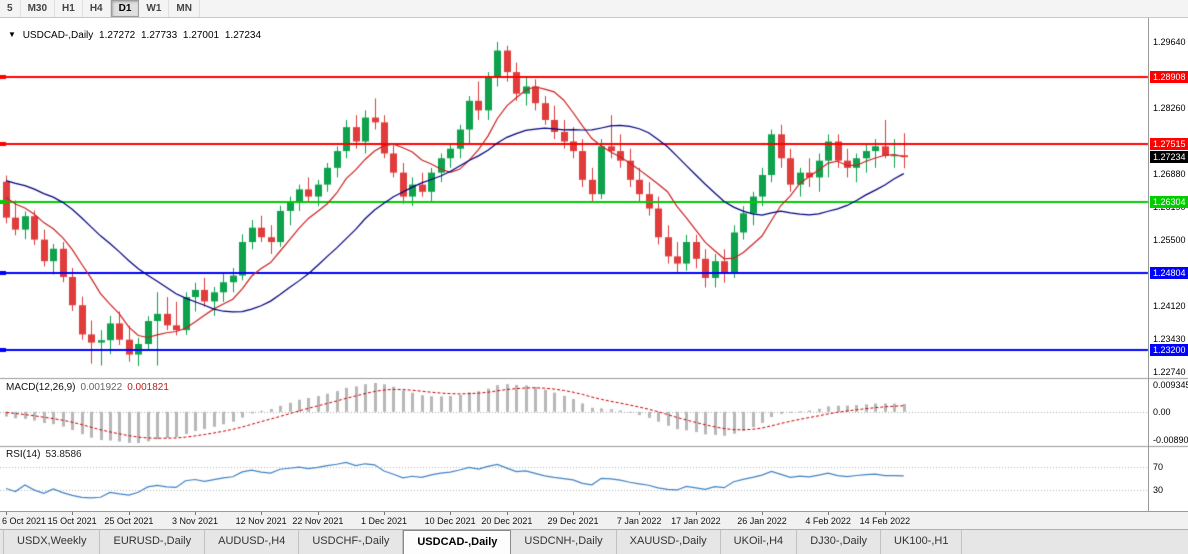 The width and height of the screenshot is (1188, 554). I want to click on hline-price-badge: 1.28908, so click(1169, 76).